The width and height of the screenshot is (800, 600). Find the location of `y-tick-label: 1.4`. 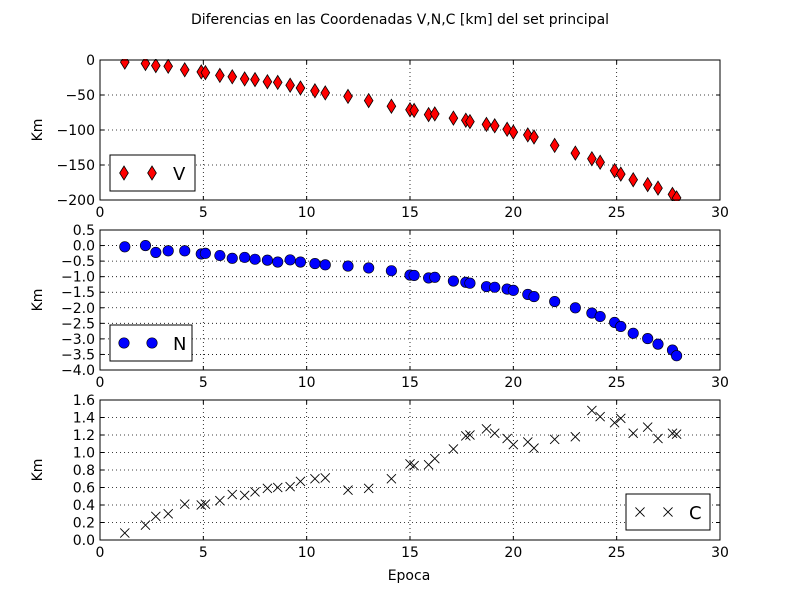

y-tick-label: 1.4 is located at coordinates (84, 419).